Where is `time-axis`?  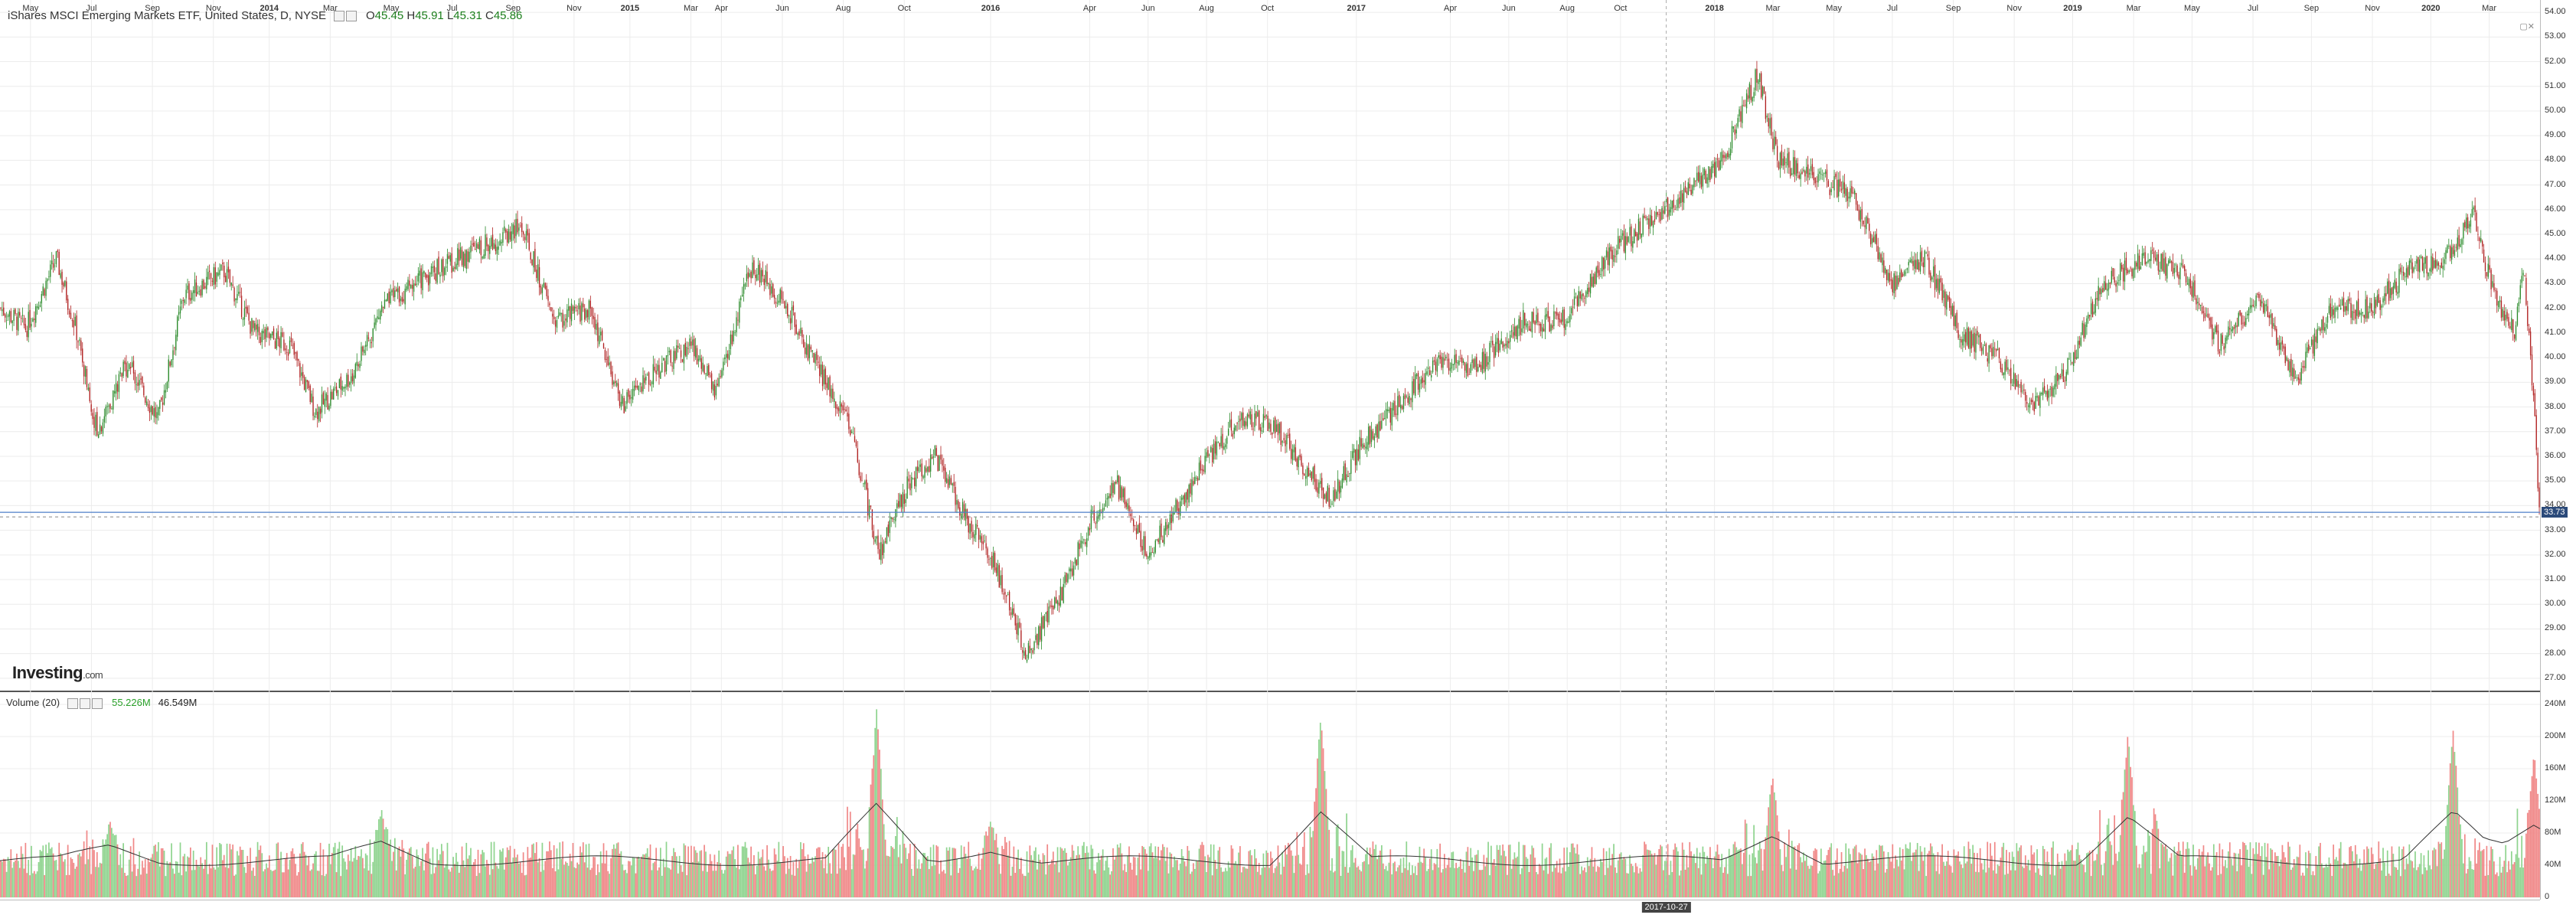
time-axis is located at coordinates (1270, 909).